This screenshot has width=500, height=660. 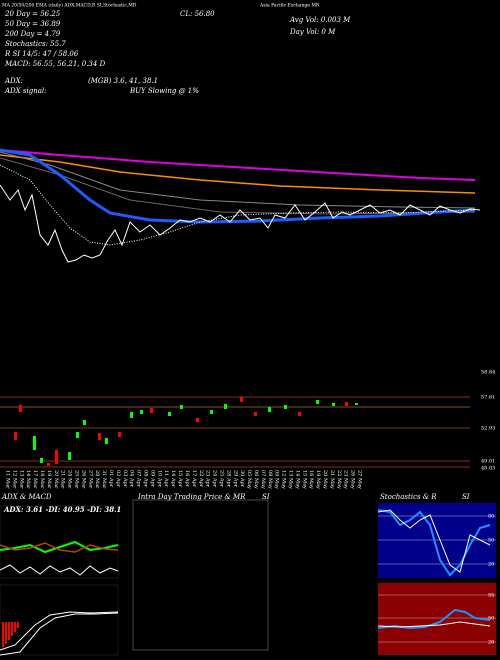 I want to click on adx-title: ADX & MACD, so click(x=26, y=497).